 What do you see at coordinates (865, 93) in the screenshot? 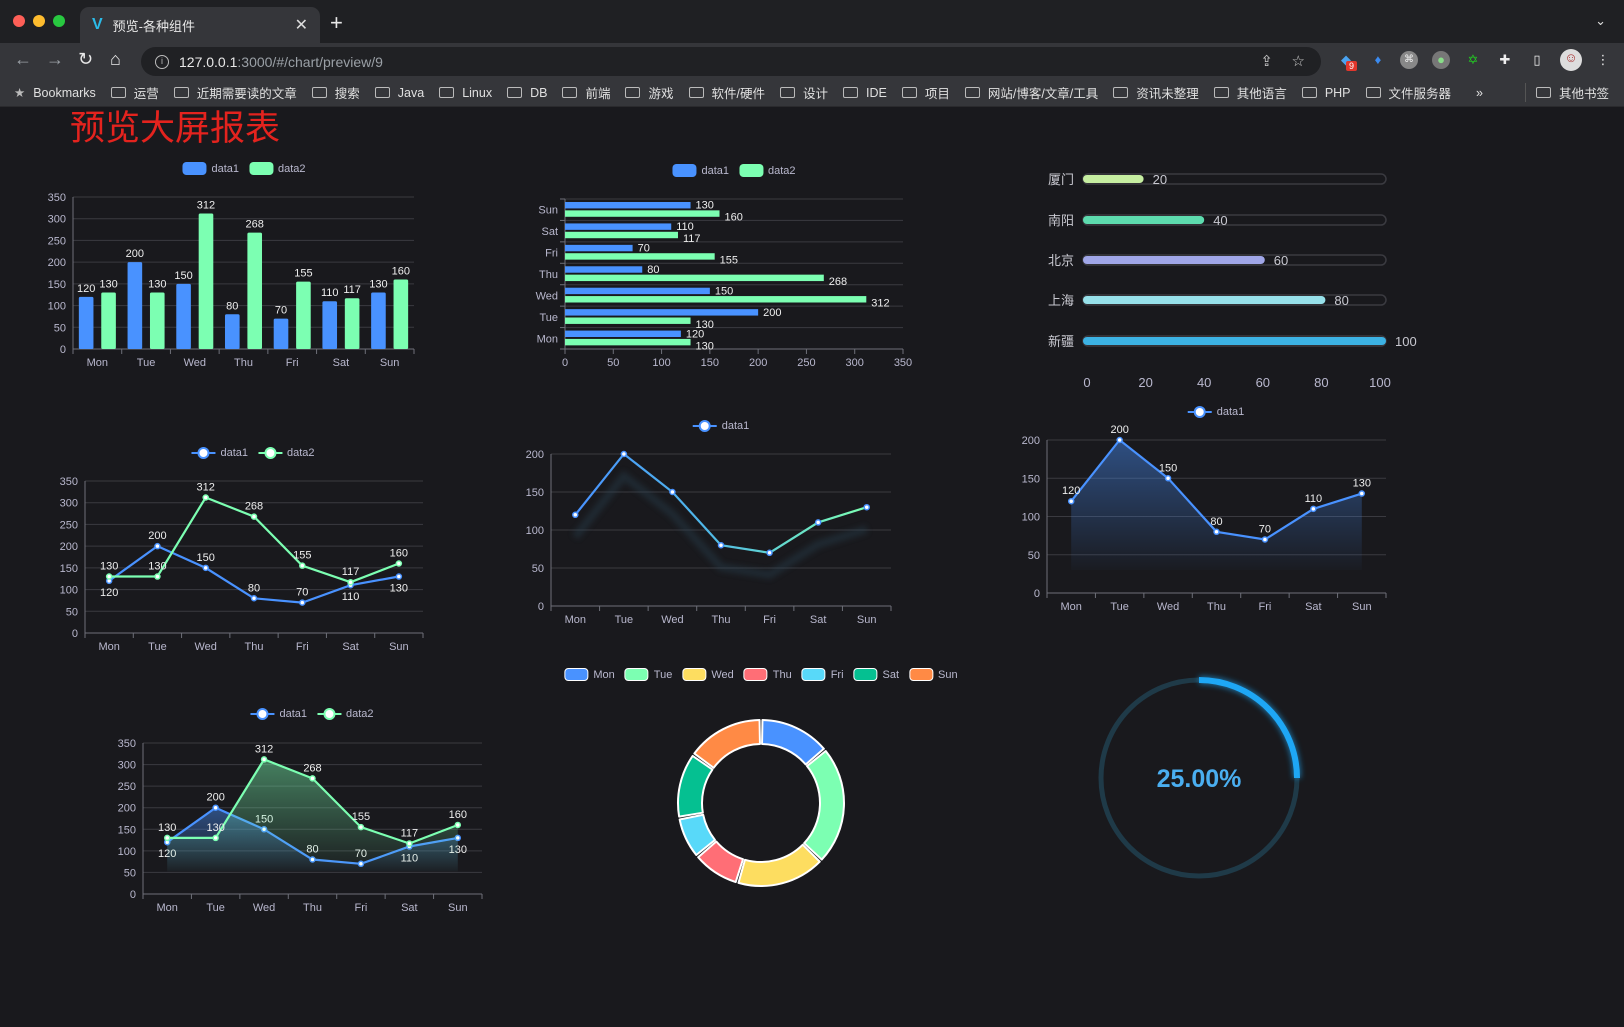
I see `bookmark-item: IDE` at bounding box center [865, 93].